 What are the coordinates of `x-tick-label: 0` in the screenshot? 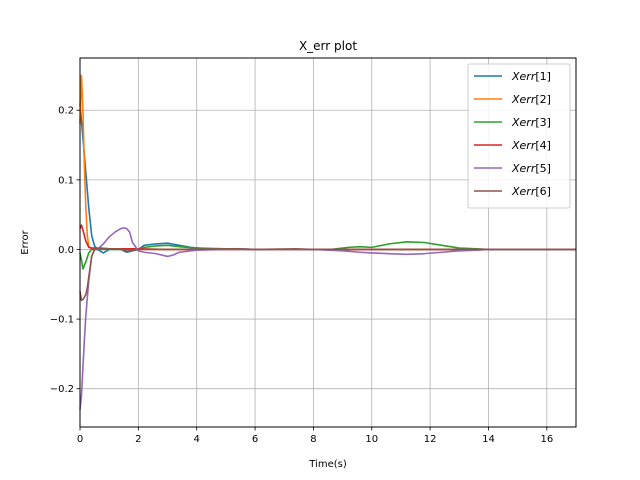 It's located at (80, 439).